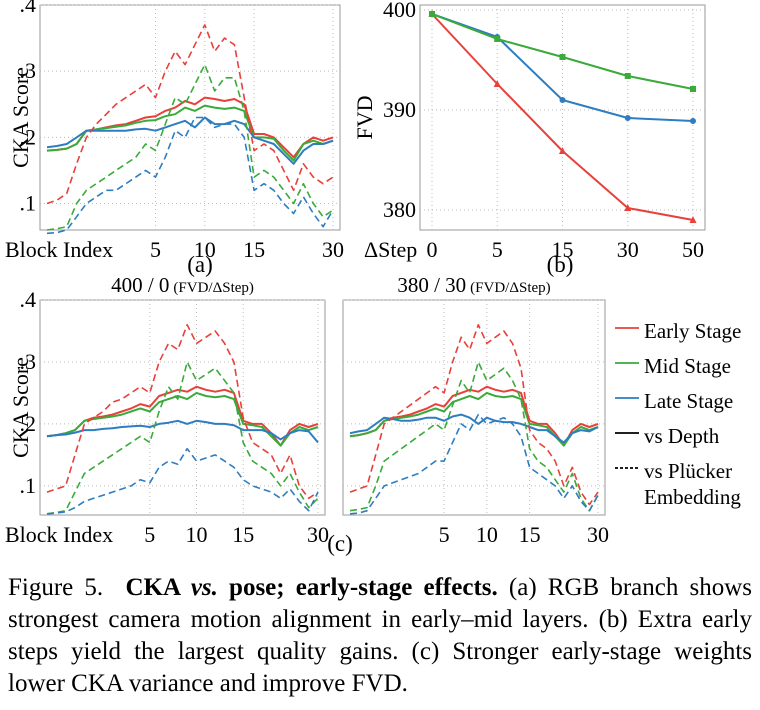  What do you see at coordinates (692, 484) in the screenshot?
I see `legend-label: vs Plücker Embedding` at bounding box center [692, 484].